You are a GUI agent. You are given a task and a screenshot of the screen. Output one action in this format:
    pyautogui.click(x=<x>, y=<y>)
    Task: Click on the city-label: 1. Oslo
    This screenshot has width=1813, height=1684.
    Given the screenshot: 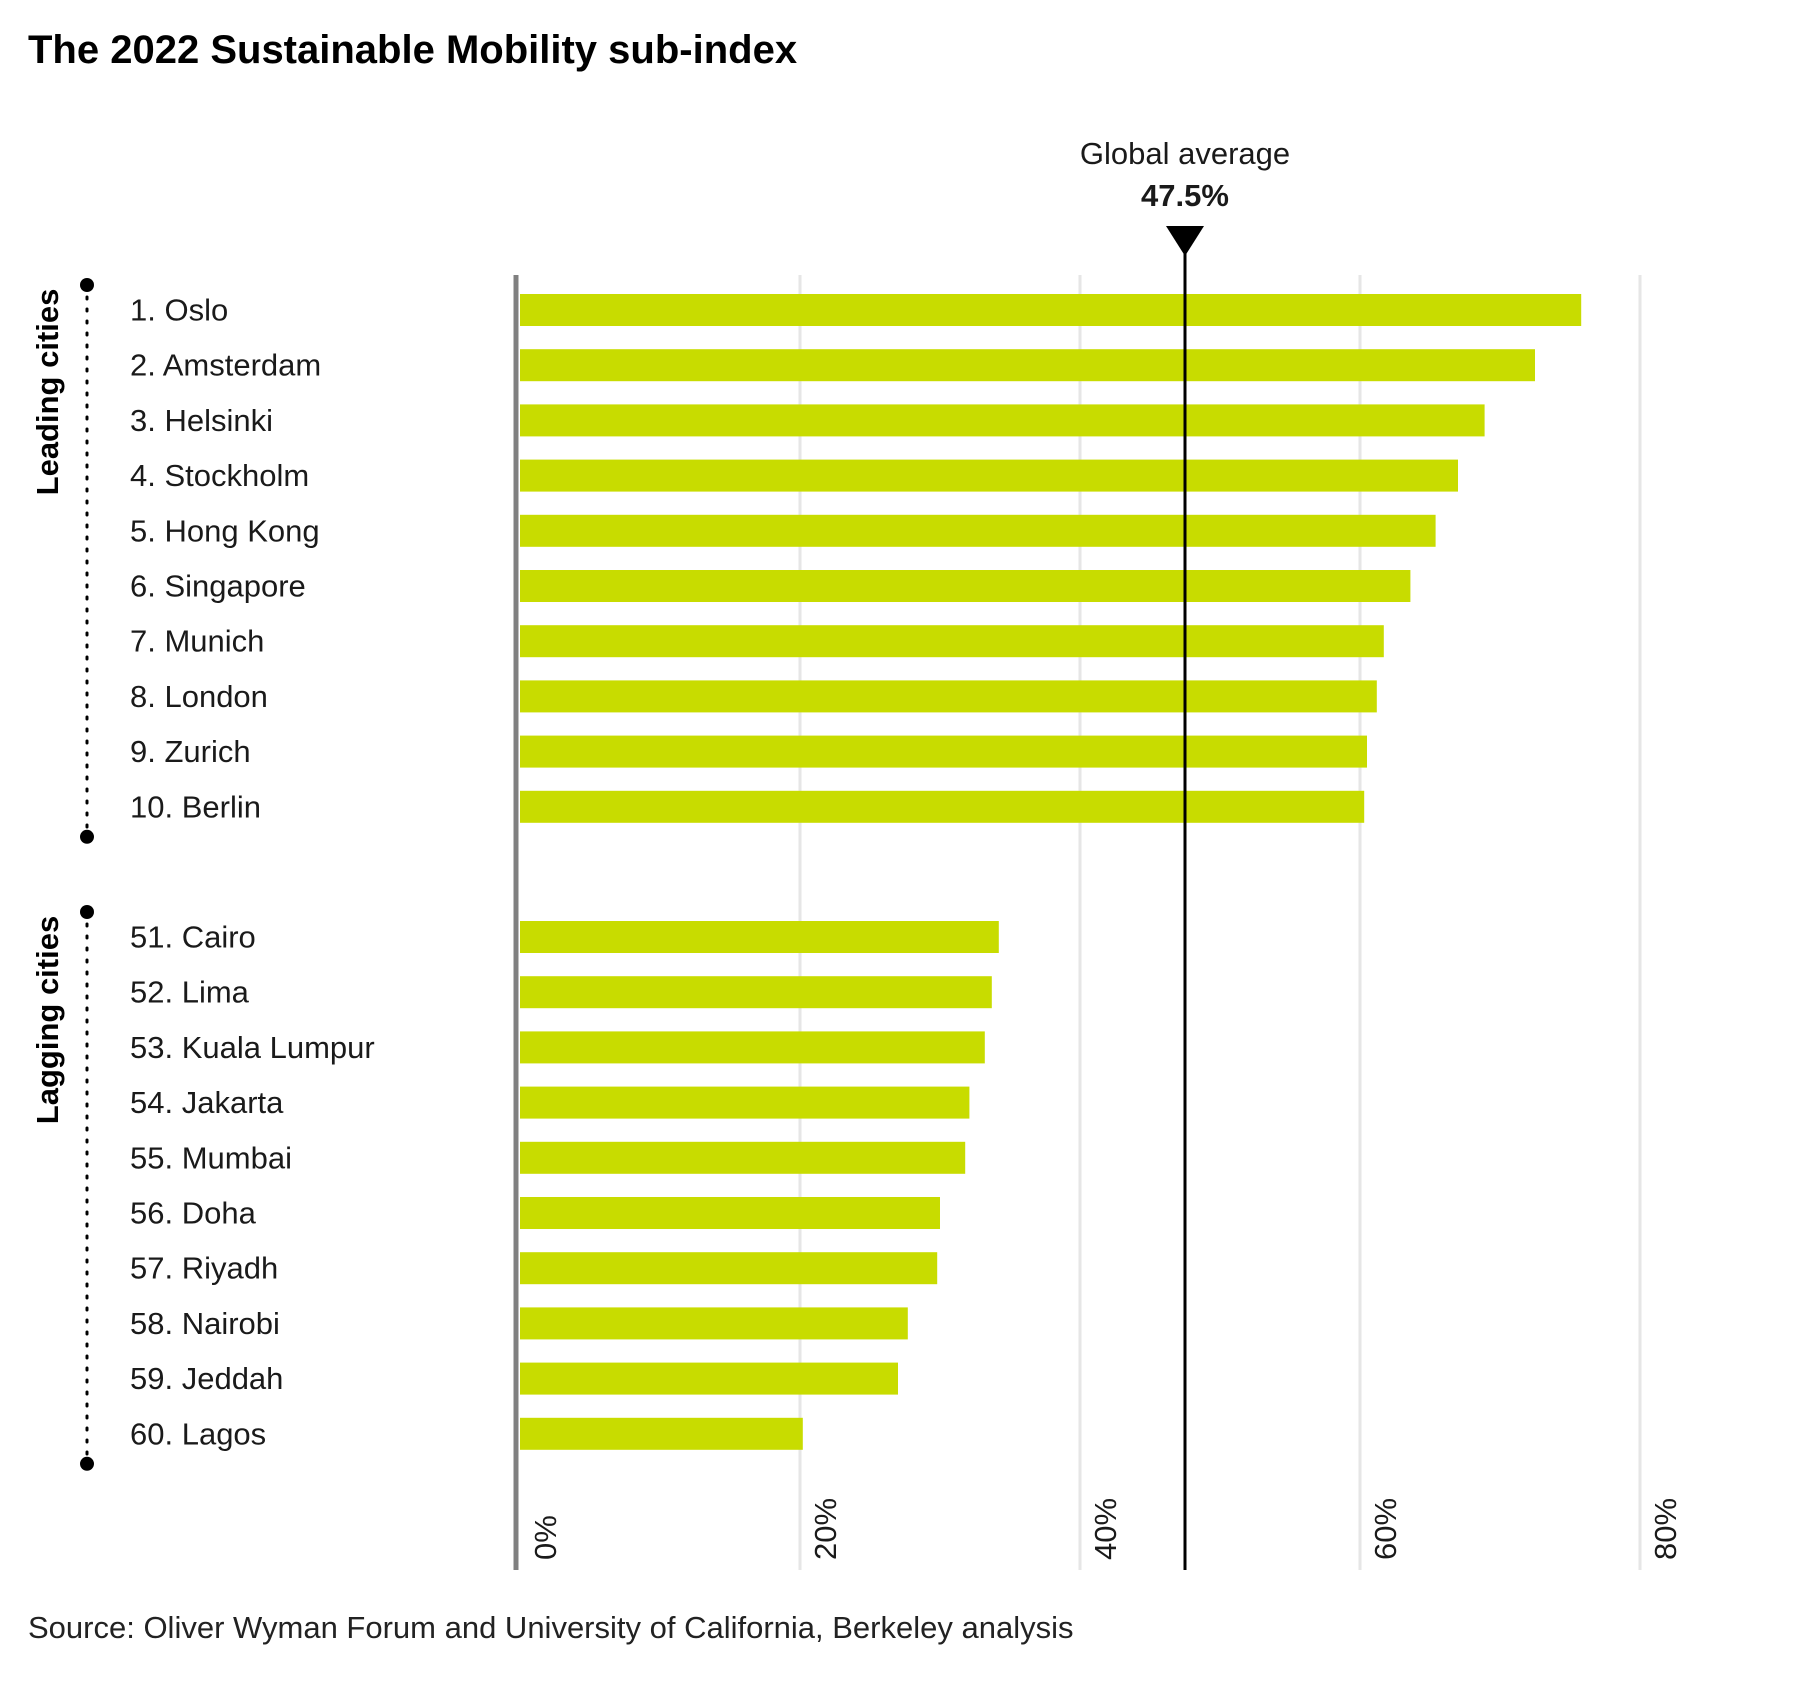 What is the action you would take?
    pyautogui.click(x=179, y=310)
    